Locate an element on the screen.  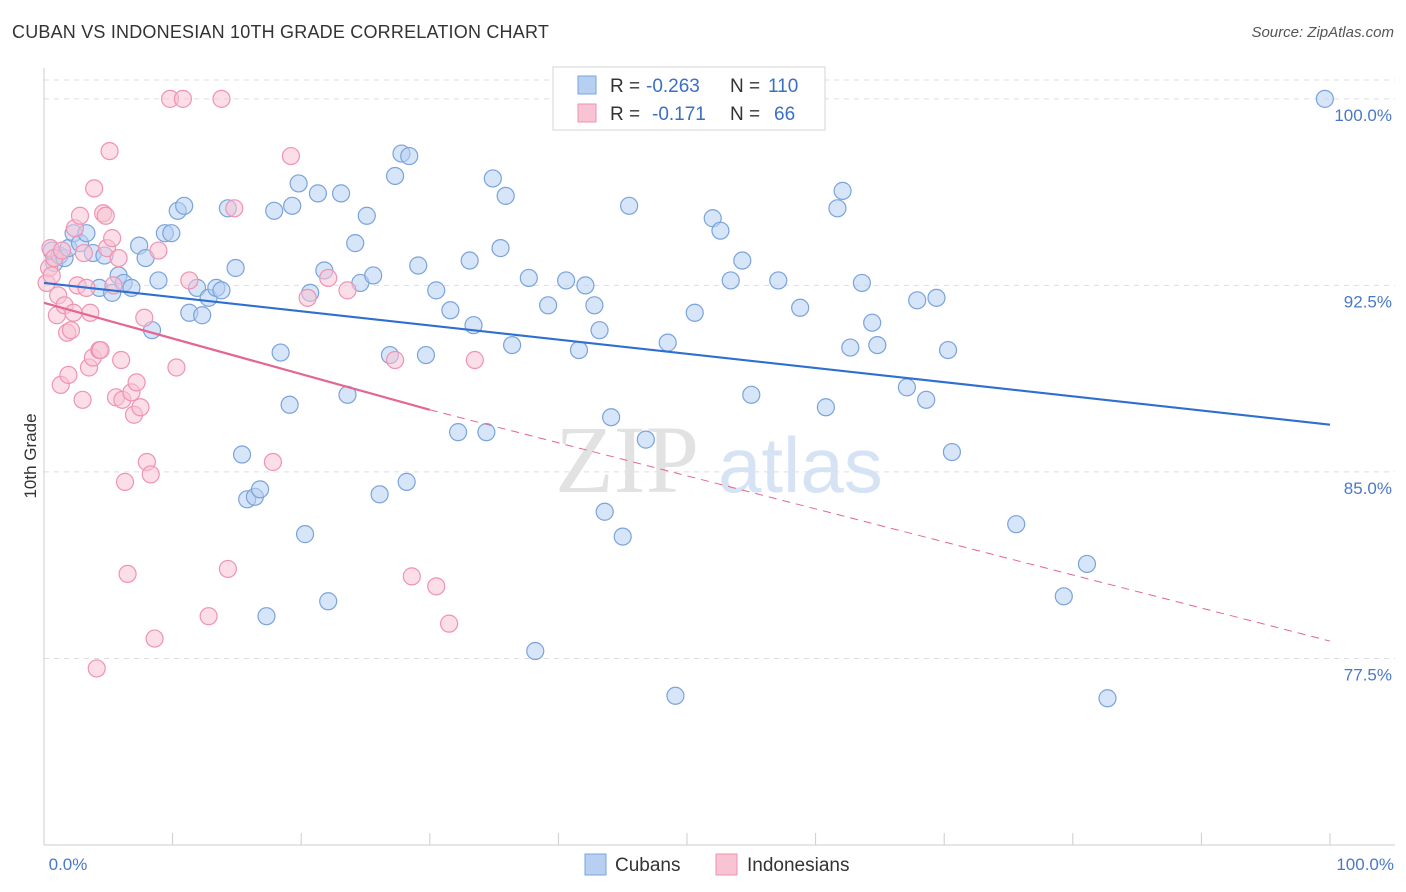
y-tick-label: 92.5% is located at coordinates (1368, 301).